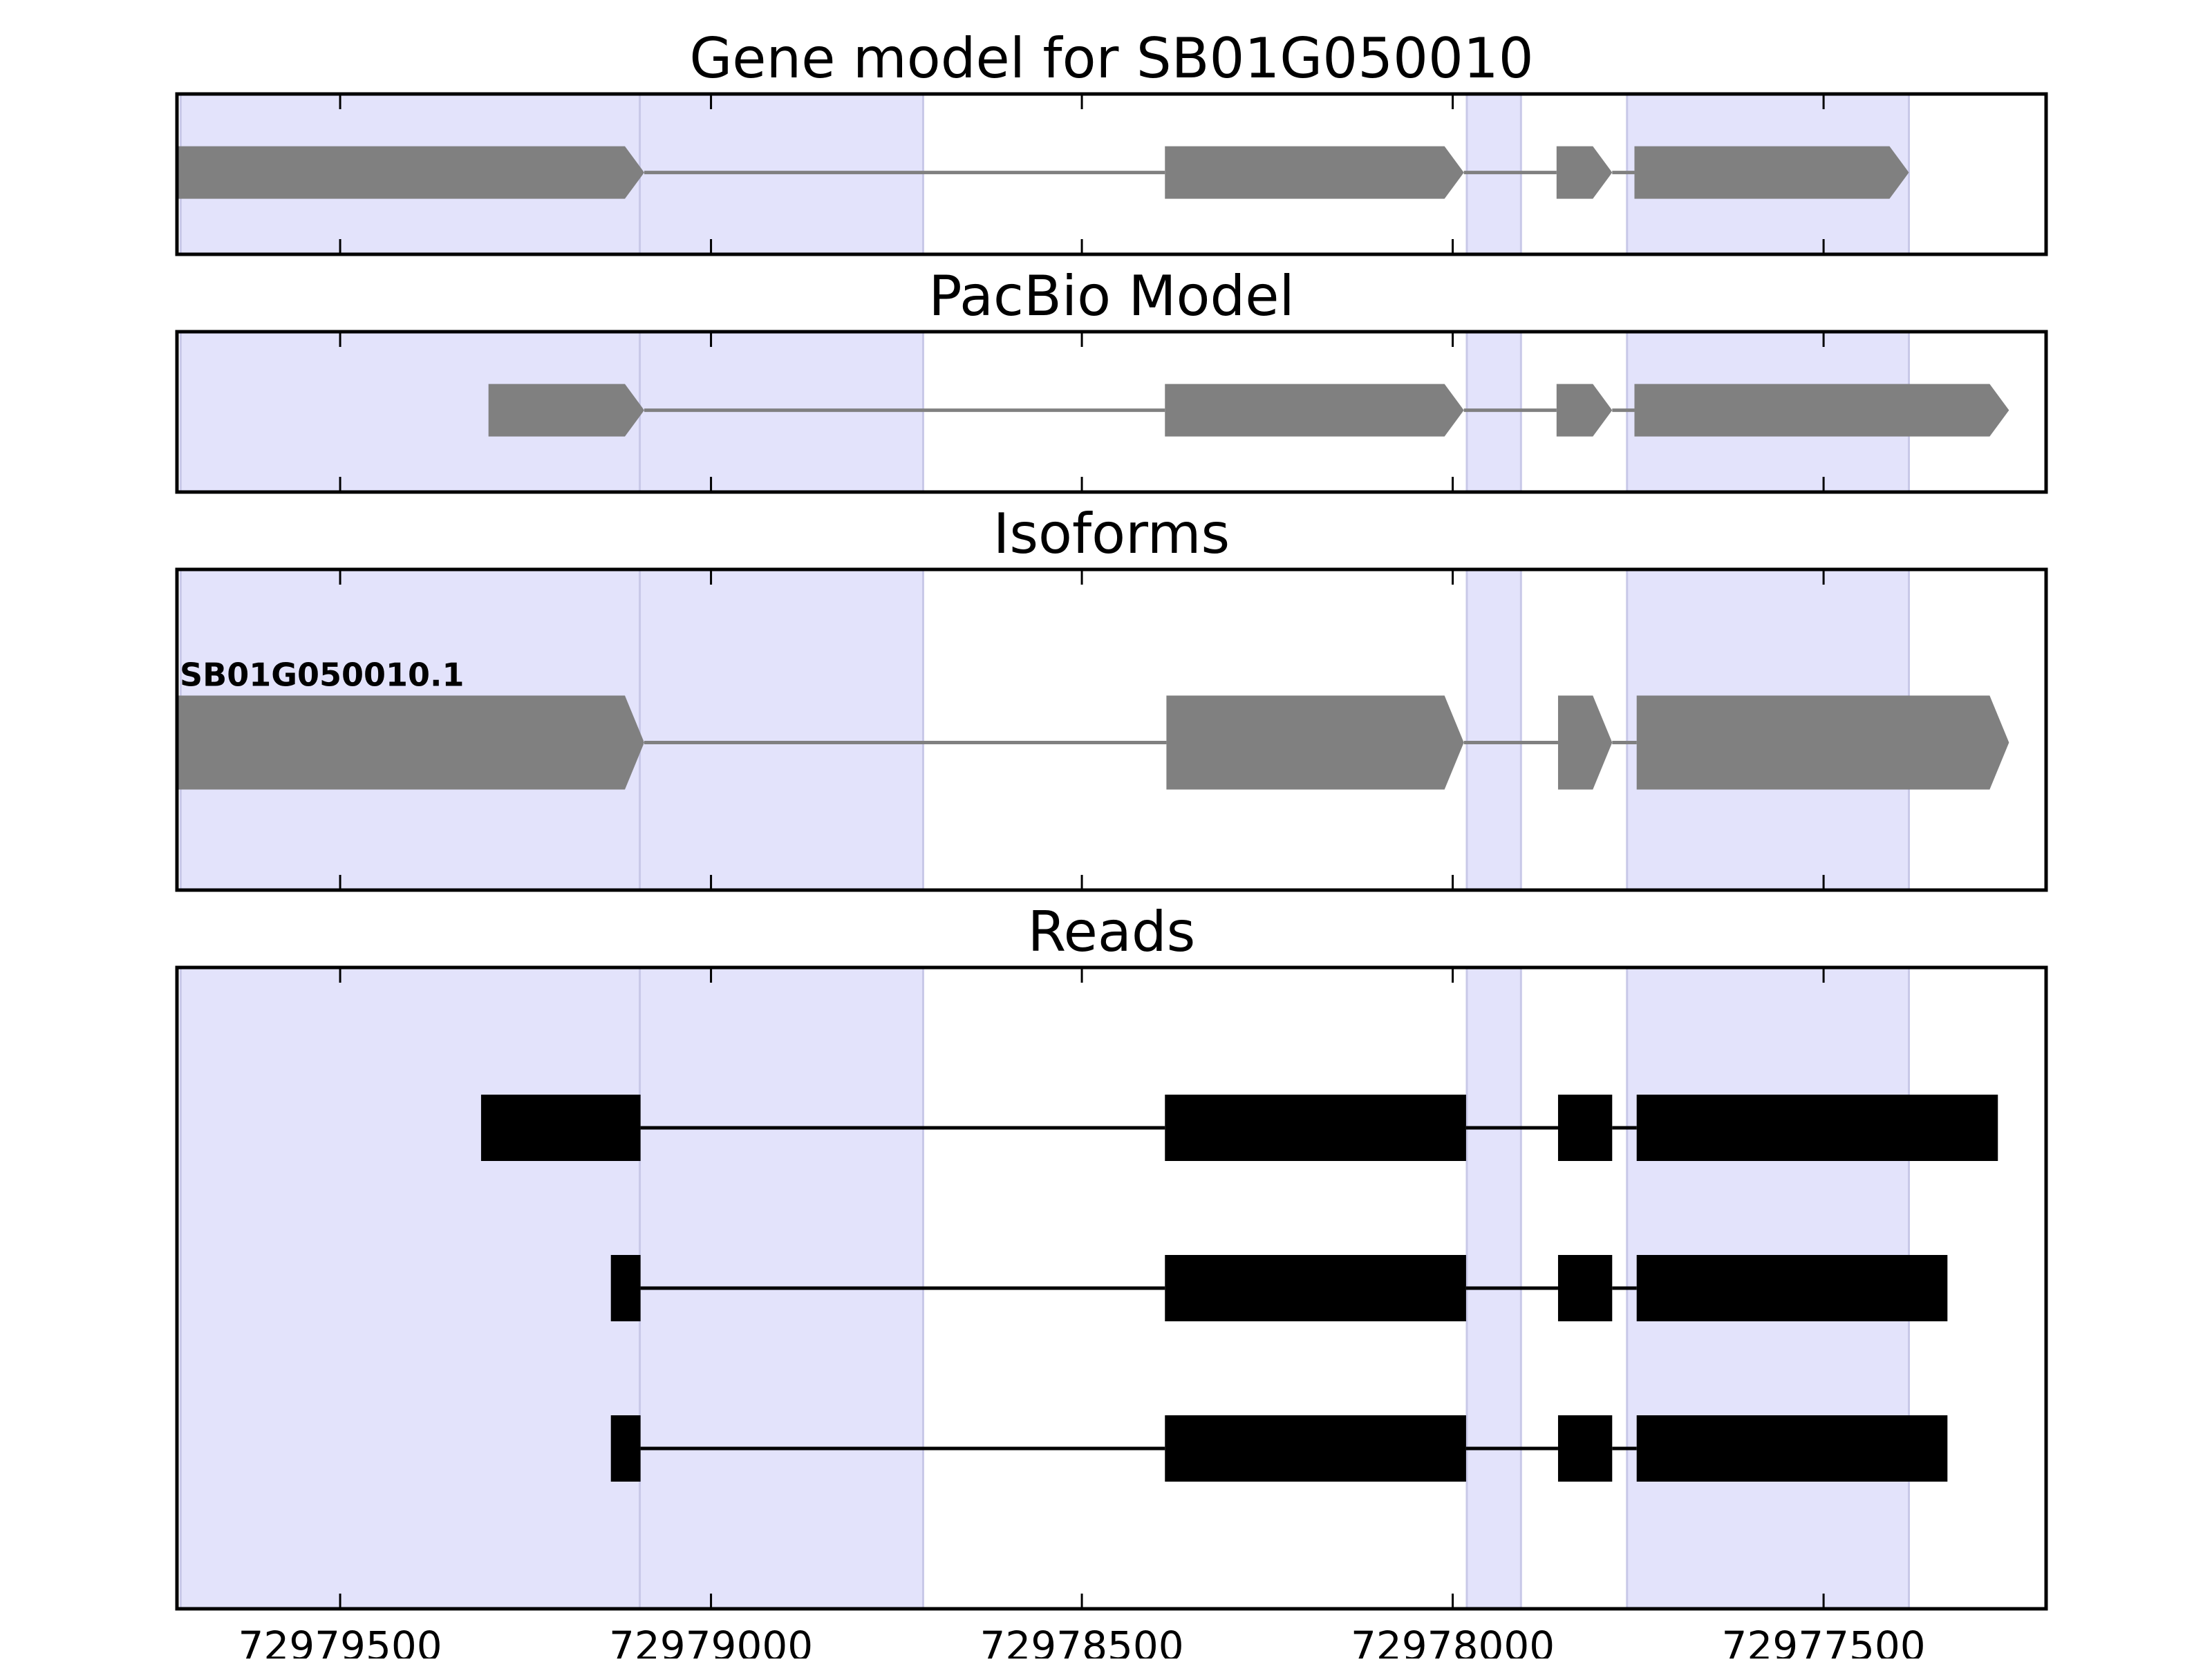 The width and height of the screenshot is (2212, 1662). I want to click on panel-title: PacBio Model, so click(1111, 296).